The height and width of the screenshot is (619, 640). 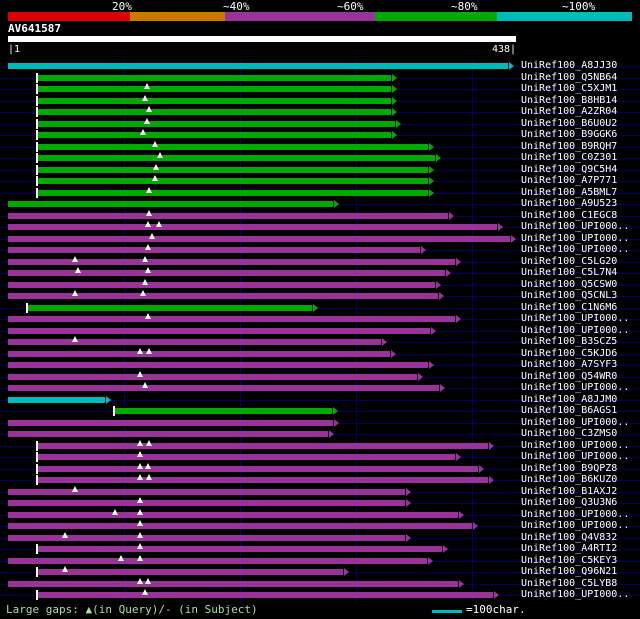 I want to click on hit-label: UniRef100_Q96N21, so click(x=569, y=571).